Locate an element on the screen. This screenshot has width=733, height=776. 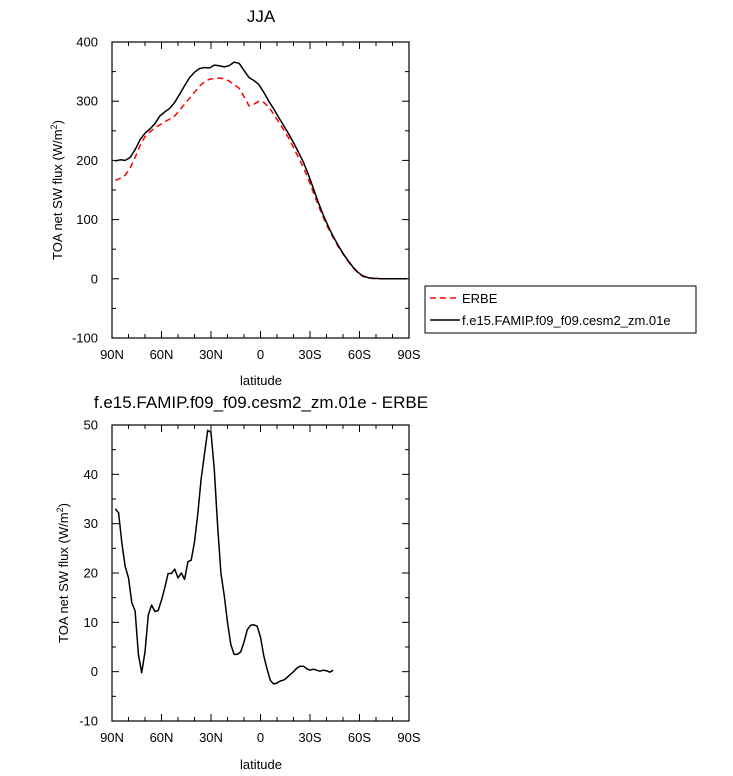
y-tick-label: 40 is located at coordinates (91, 474).